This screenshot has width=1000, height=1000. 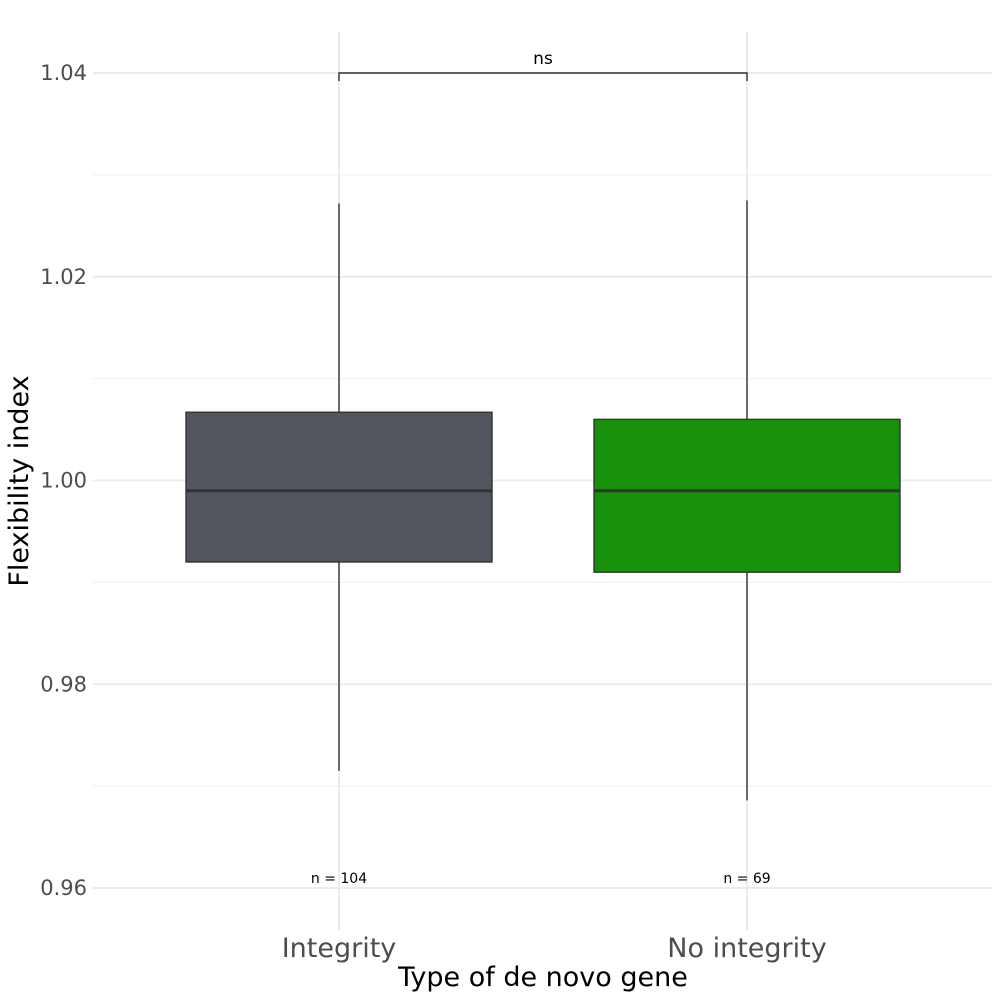 What do you see at coordinates (543, 76) in the screenshot?
I see `significance-bracket` at bounding box center [543, 76].